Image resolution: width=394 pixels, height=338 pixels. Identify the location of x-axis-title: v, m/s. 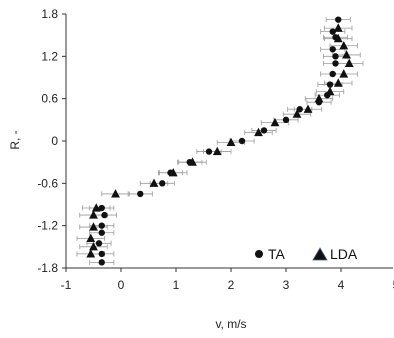
(230, 324).